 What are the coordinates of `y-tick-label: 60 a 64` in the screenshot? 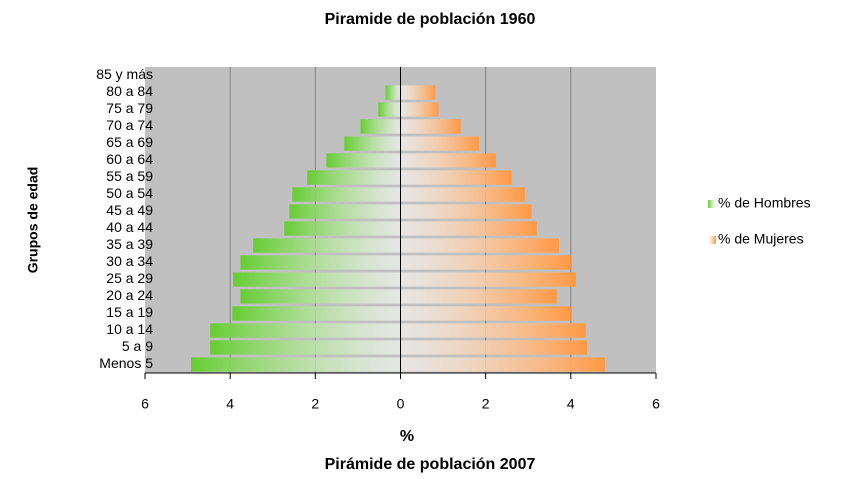 It's located at (129, 159).